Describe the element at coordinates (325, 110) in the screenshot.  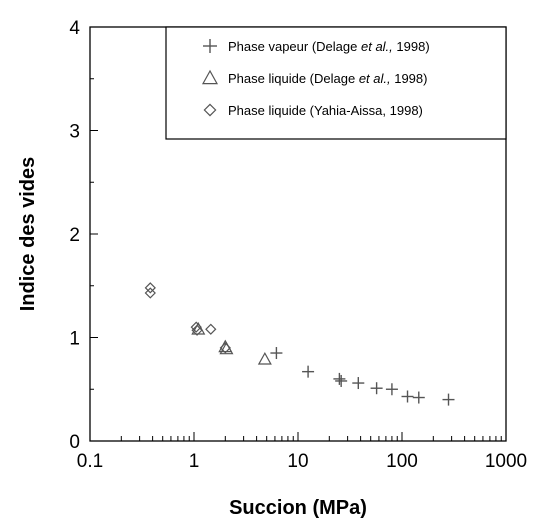
I see `legend-label: Phase liquide (Yahia-Aissa, 1998)` at that location.